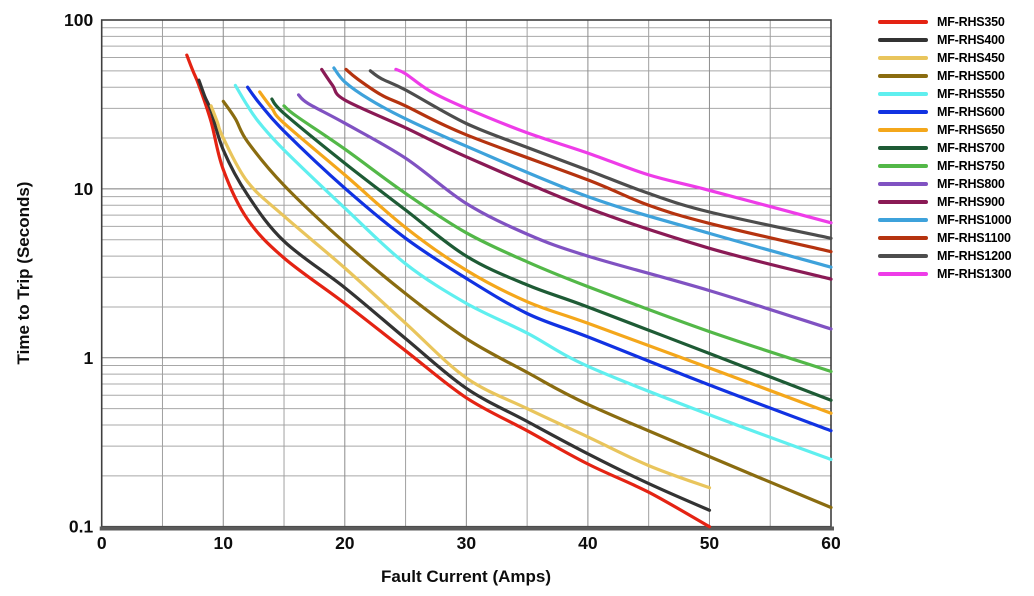 This screenshot has height=596, width=1034. Describe the element at coordinates (974, 274) in the screenshot. I see `legend-label: MF-RHS1300` at that location.